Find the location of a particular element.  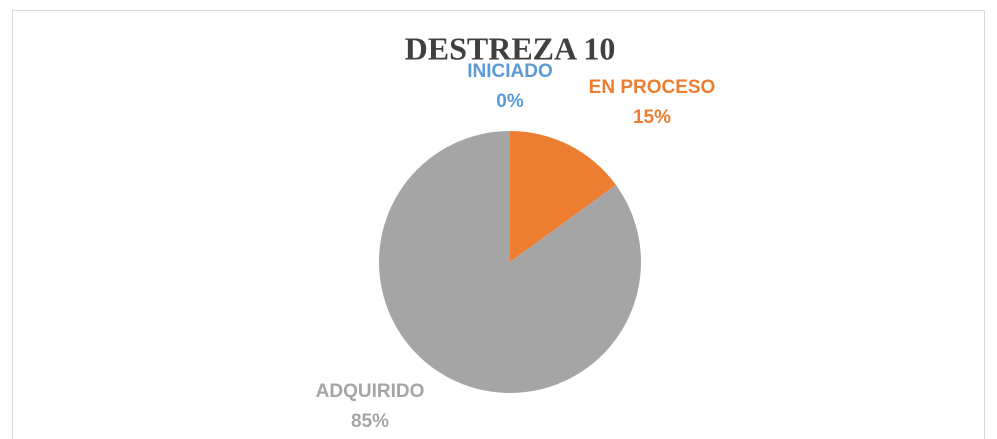

data-label-category: ADQUIRIDO is located at coordinates (370, 391).